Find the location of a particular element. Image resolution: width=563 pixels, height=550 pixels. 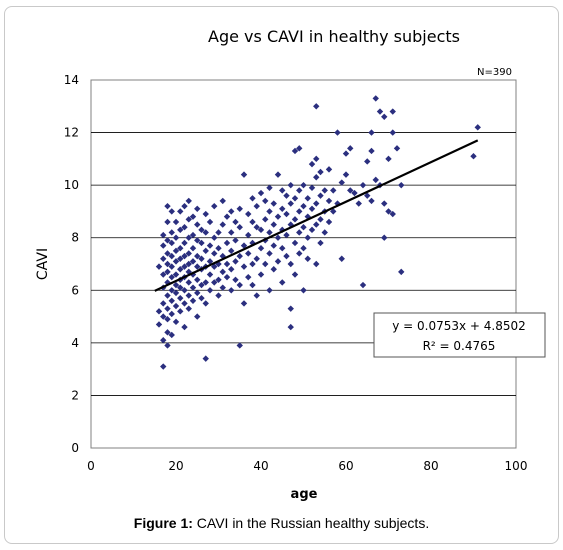

x-tick-label: 0 is located at coordinates (91, 466).